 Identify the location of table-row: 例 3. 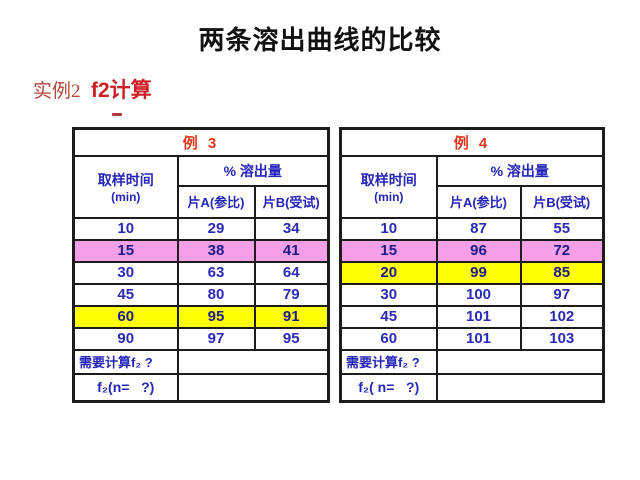
(201, 142).